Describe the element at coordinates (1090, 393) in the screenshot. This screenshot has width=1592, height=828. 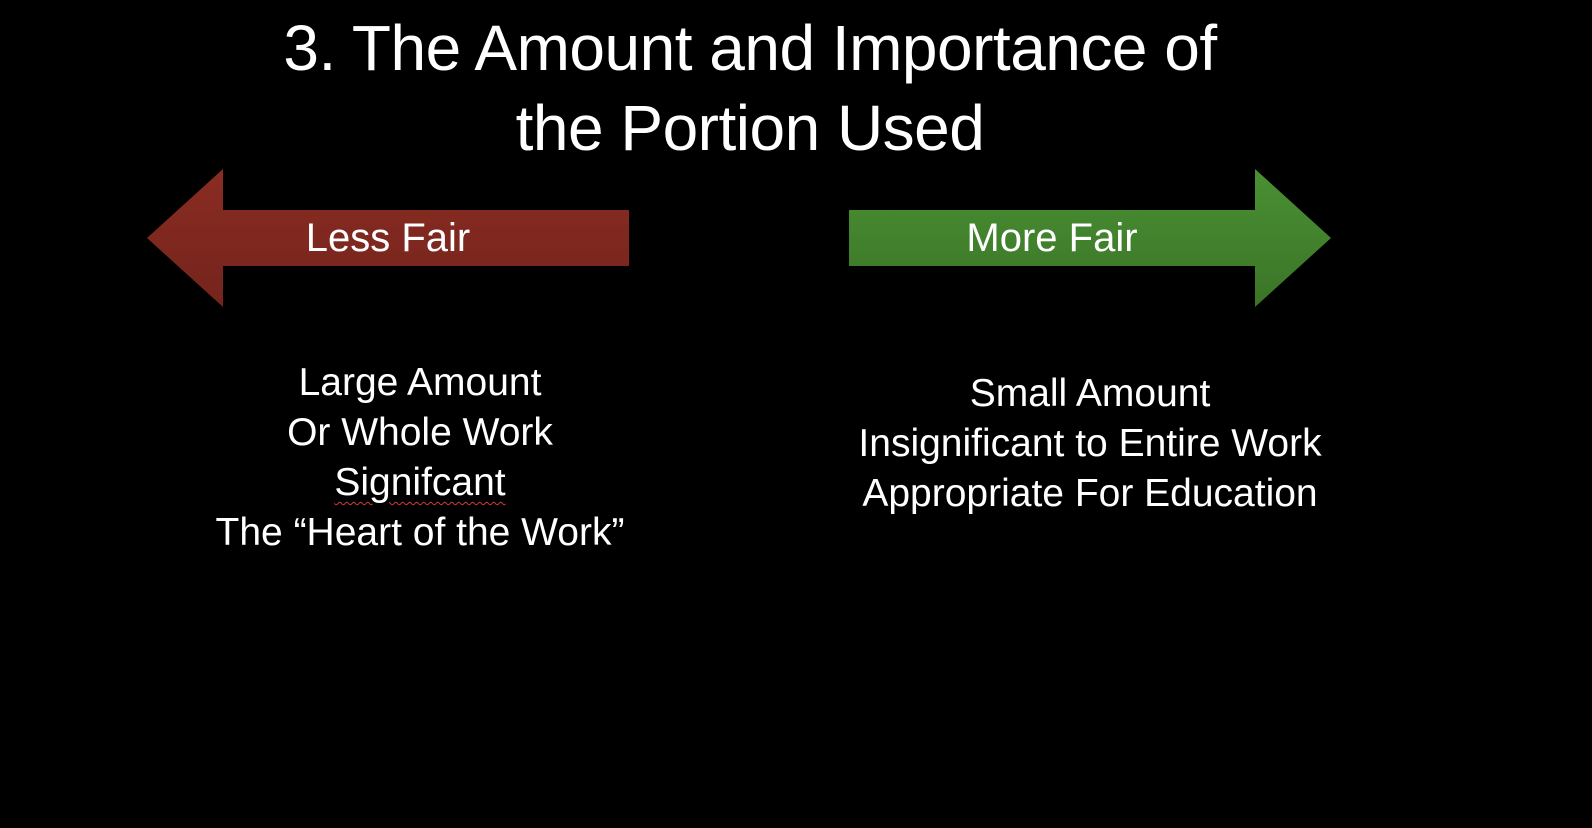
I see `list-item: Small Amount` at that location.